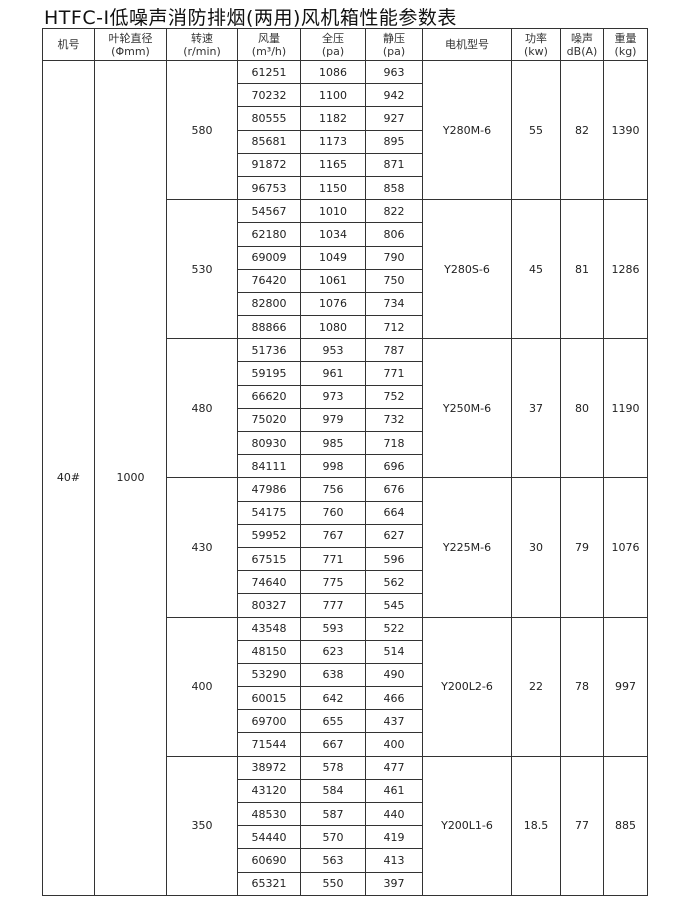 Image resolution: width=700 pixels, height=905 pixels. I want to click on header-airflow: 风量 (m³/h), so click(269, 44).